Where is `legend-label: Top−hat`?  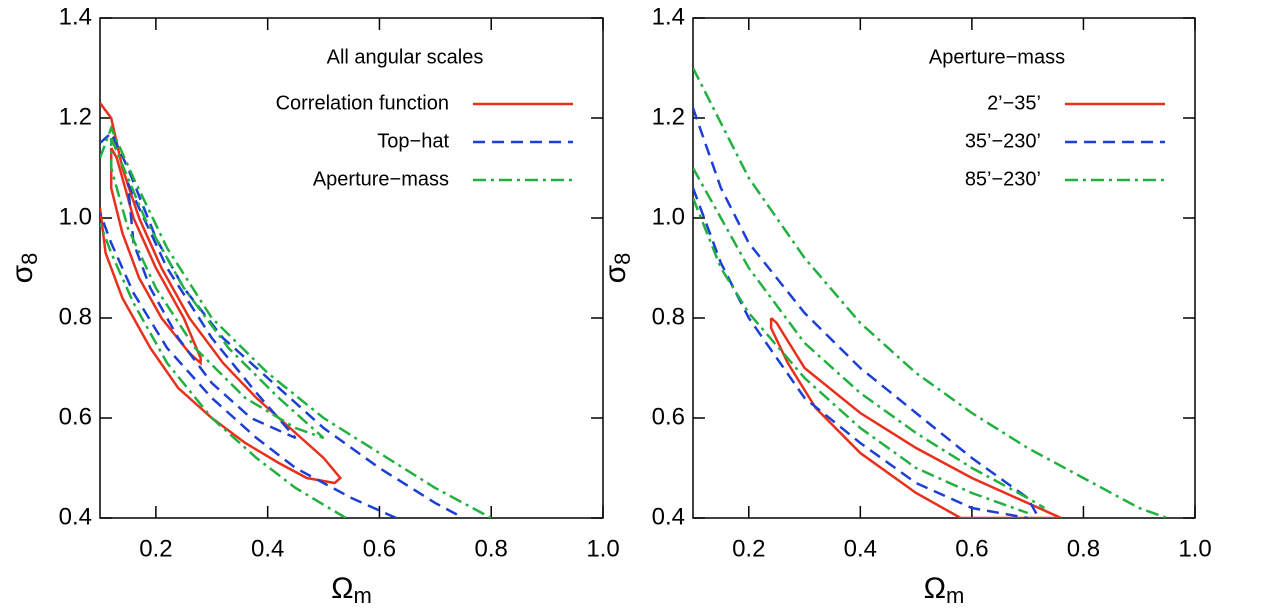
legend-label: Top−hat is located at coordinates (413, 141).